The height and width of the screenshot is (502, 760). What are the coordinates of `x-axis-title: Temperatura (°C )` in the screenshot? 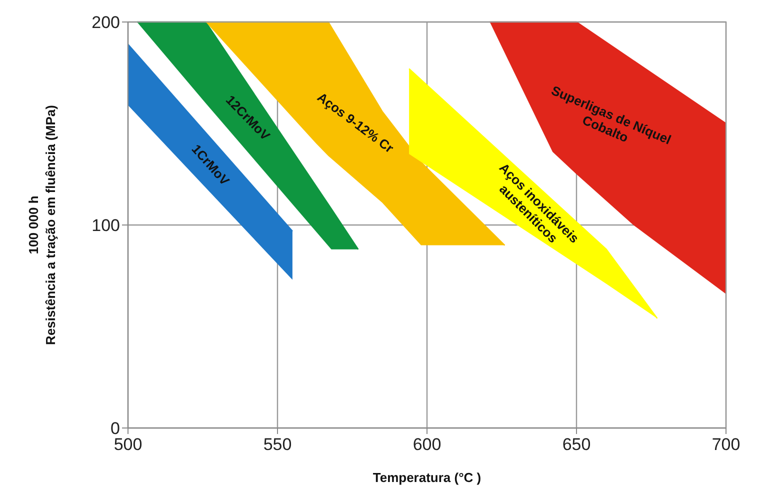 It's located at (427, 477).